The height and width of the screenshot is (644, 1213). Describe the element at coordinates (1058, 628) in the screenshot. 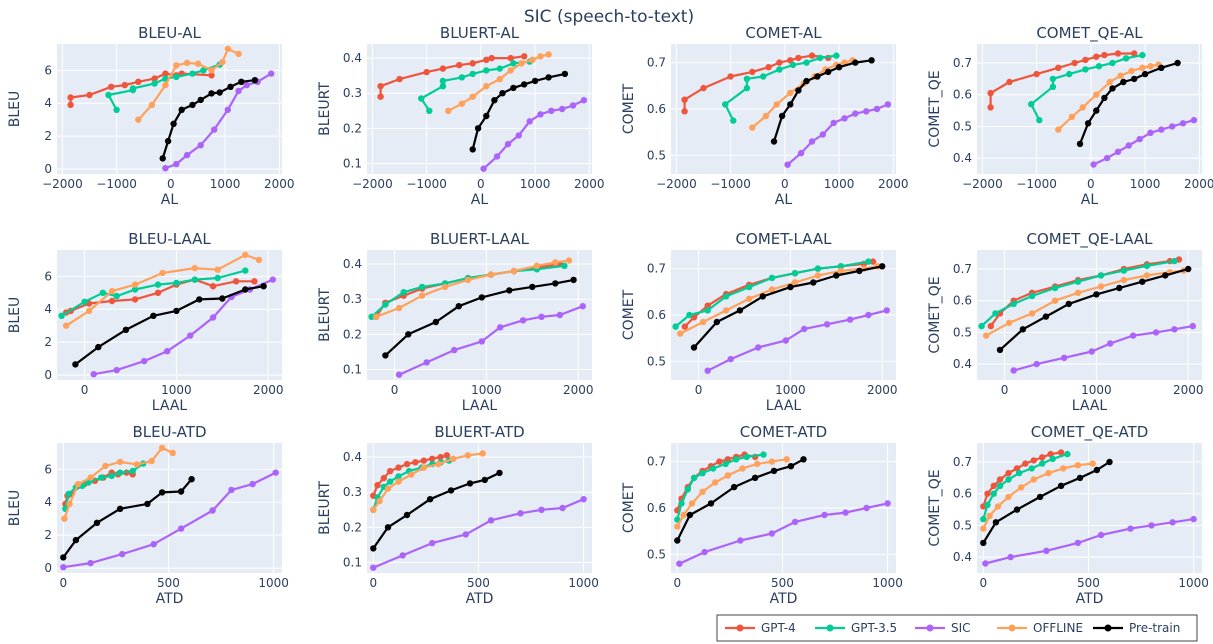

I see `legend-label: OFFLINE` at that location.